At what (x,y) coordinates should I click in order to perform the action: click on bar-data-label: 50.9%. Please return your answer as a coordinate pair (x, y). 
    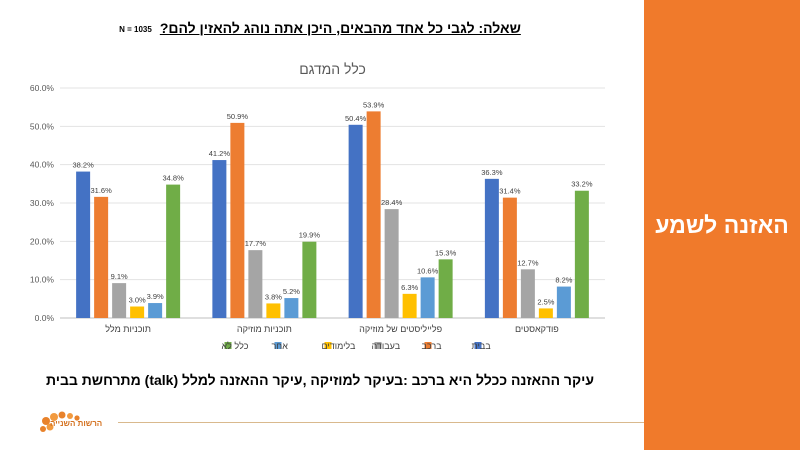
    Looking at the image, I should click on (238, 116).